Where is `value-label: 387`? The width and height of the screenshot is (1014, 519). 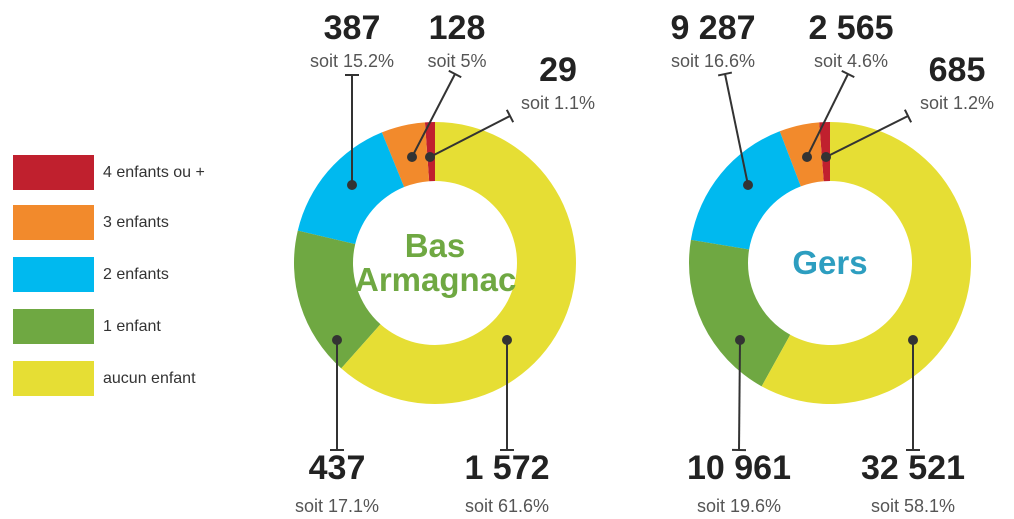 value-label: 387 is located at coordinates (352, 28).